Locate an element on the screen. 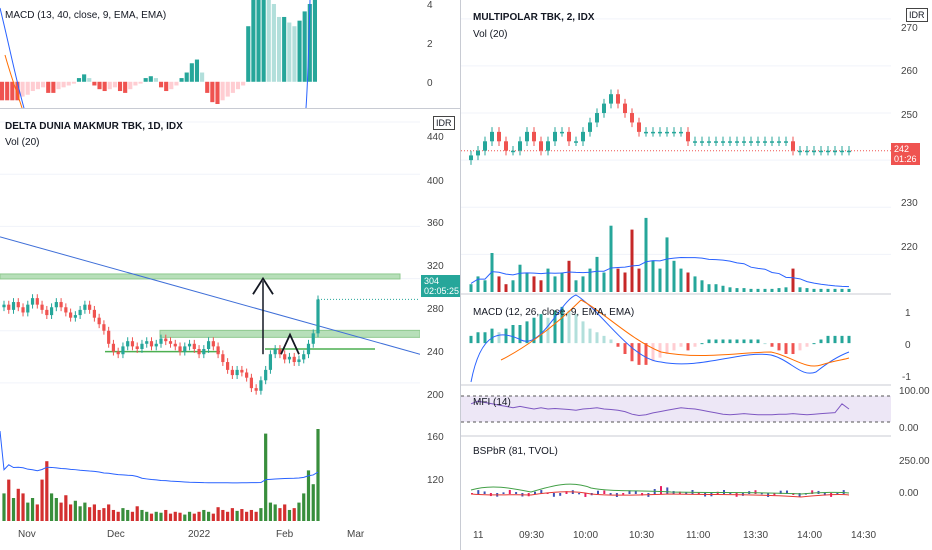 This screenshot has width=932, height=550. right-macd-tick: 0 is located at coordinates (908, 345).